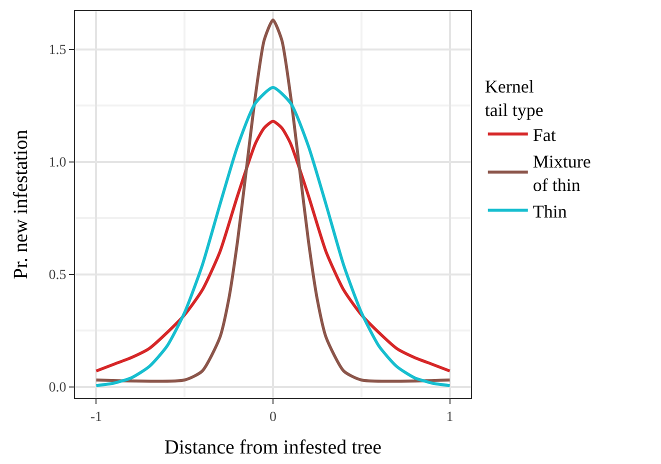 This screenshot has width=661, height=464. What do you see at coordinates (96, 417) in the screenshot?
I see `x-tick-label: -1` at bounding box center [96, 417].